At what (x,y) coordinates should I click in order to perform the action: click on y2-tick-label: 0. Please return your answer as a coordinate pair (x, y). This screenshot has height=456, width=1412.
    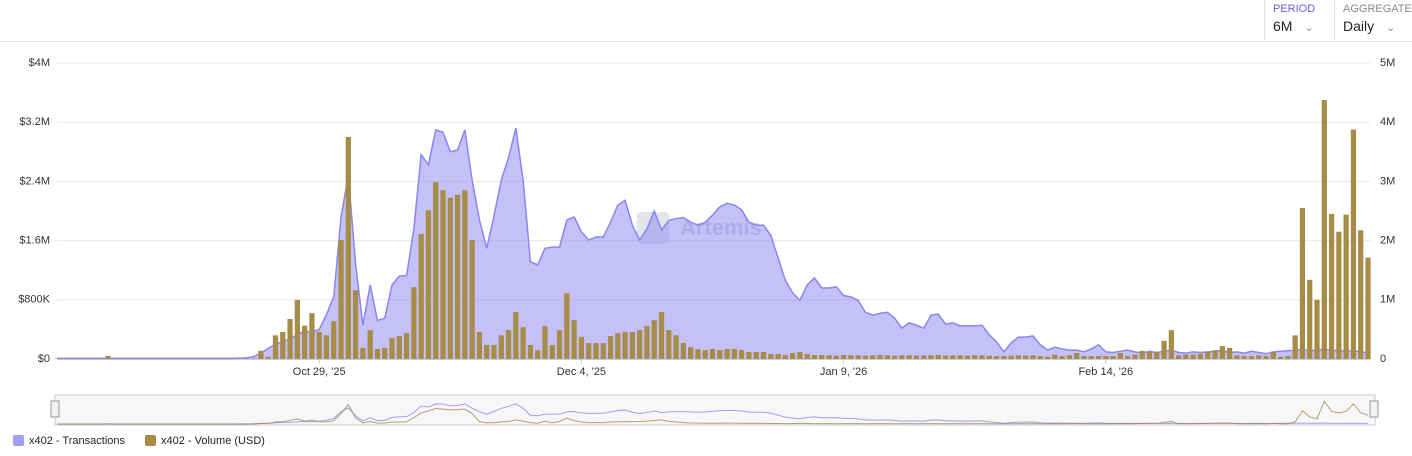
    Looking at the image, I should click on (1383, 359).